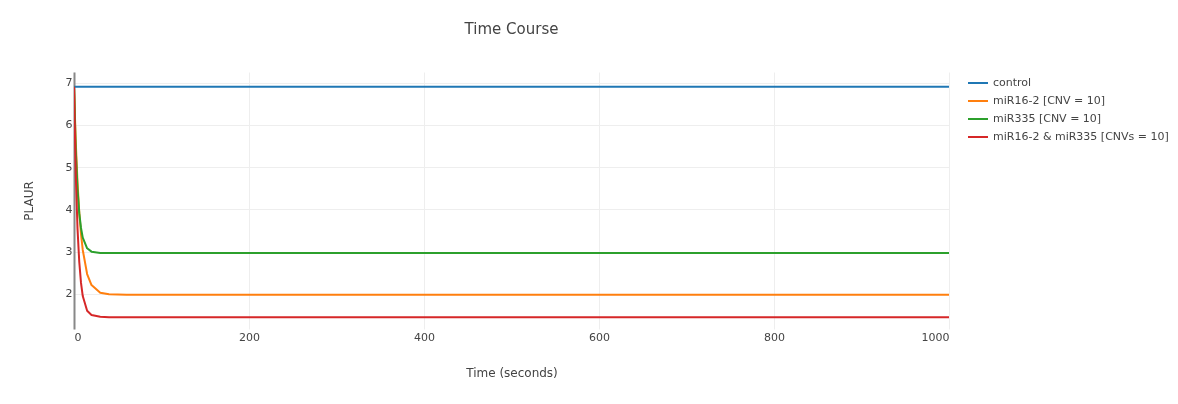 The height and width of the screenshot is (404, 1178). What do you see at coordinates (69, 83) in the screenshot?
I see `y-tick-label: 7` at bounding box center [69, 83].